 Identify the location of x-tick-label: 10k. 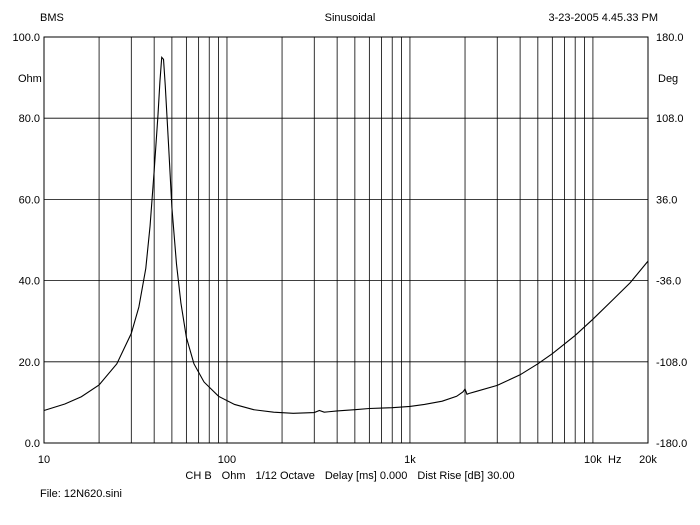
(593, 460).